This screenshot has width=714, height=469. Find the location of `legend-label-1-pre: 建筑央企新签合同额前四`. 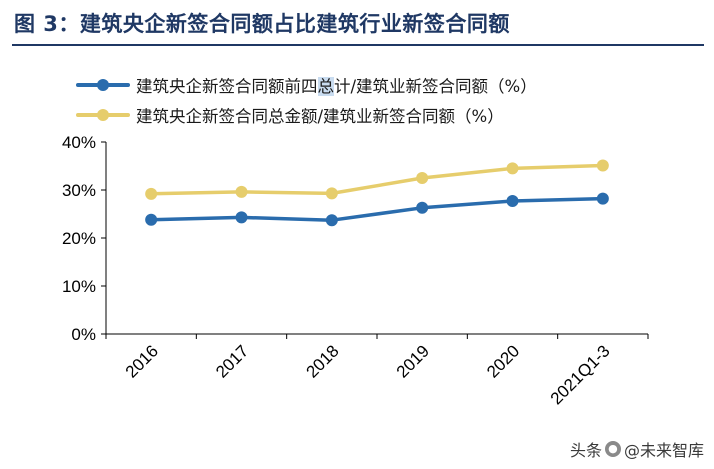

legend-label-1-pre: 建筑央企新签合同额前四 is located at coordinates (227, 86).